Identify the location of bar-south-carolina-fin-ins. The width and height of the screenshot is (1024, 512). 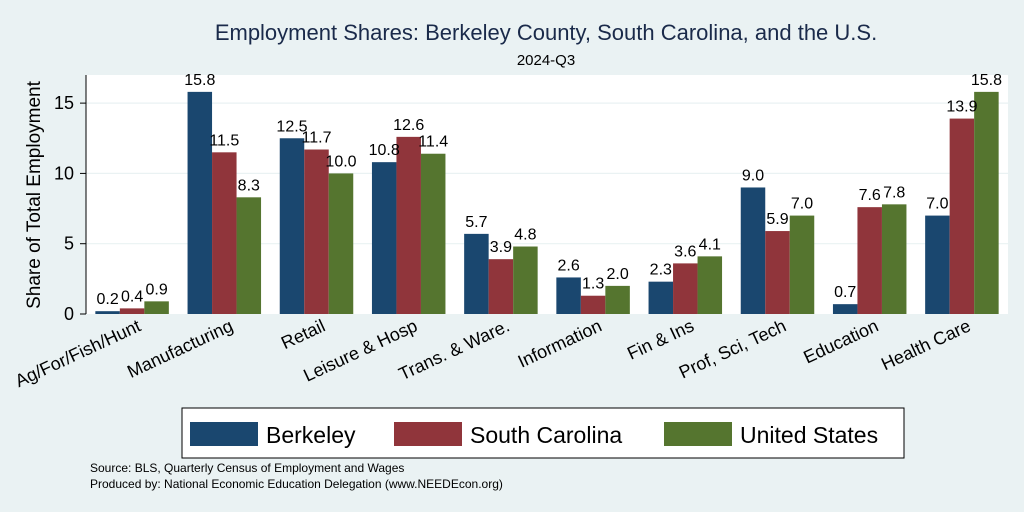
(685, 288).